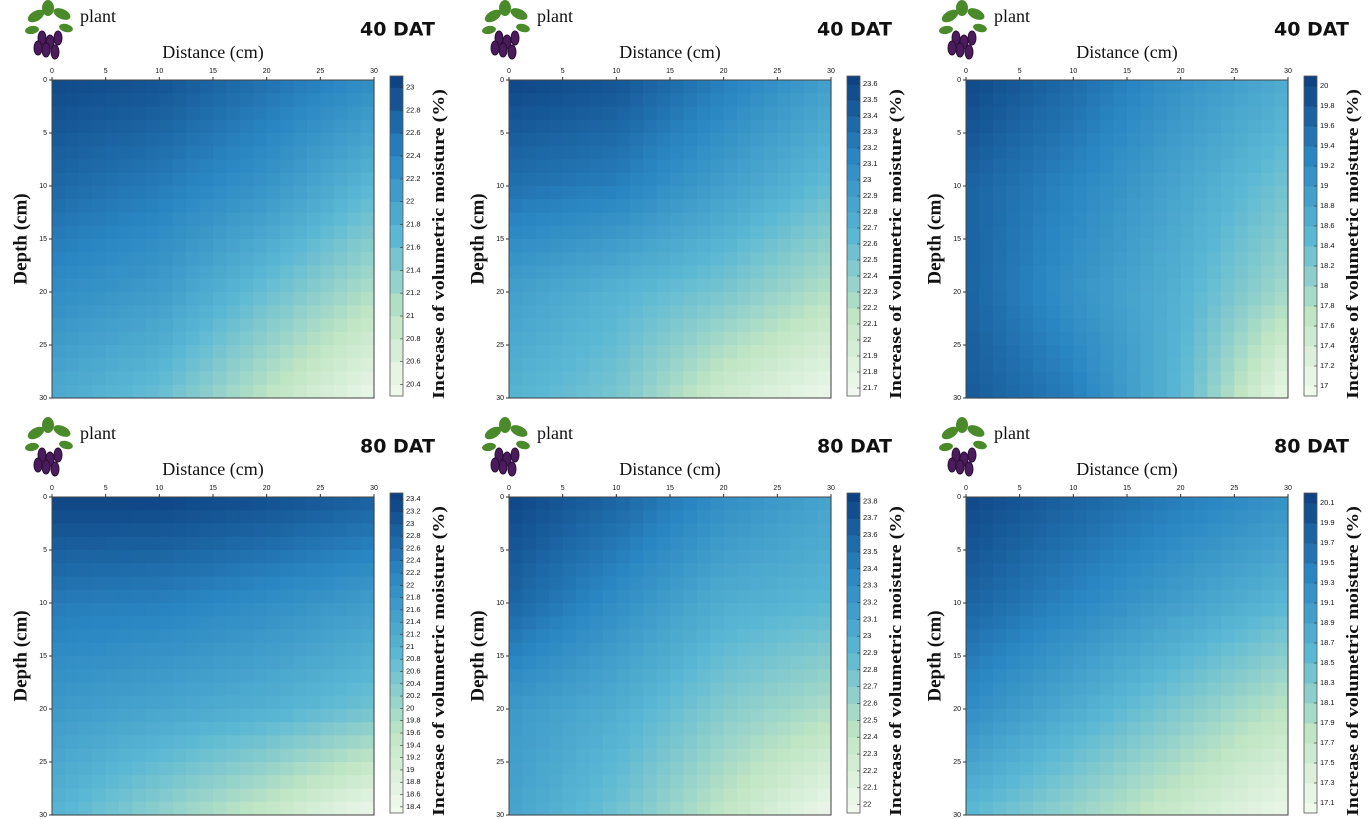 This screenshot has width=1368, height=819. What do you see at coordinates (43, 762) in the screenshot?
I see `y-tick-label: 25` at bounding box center [43, 762].